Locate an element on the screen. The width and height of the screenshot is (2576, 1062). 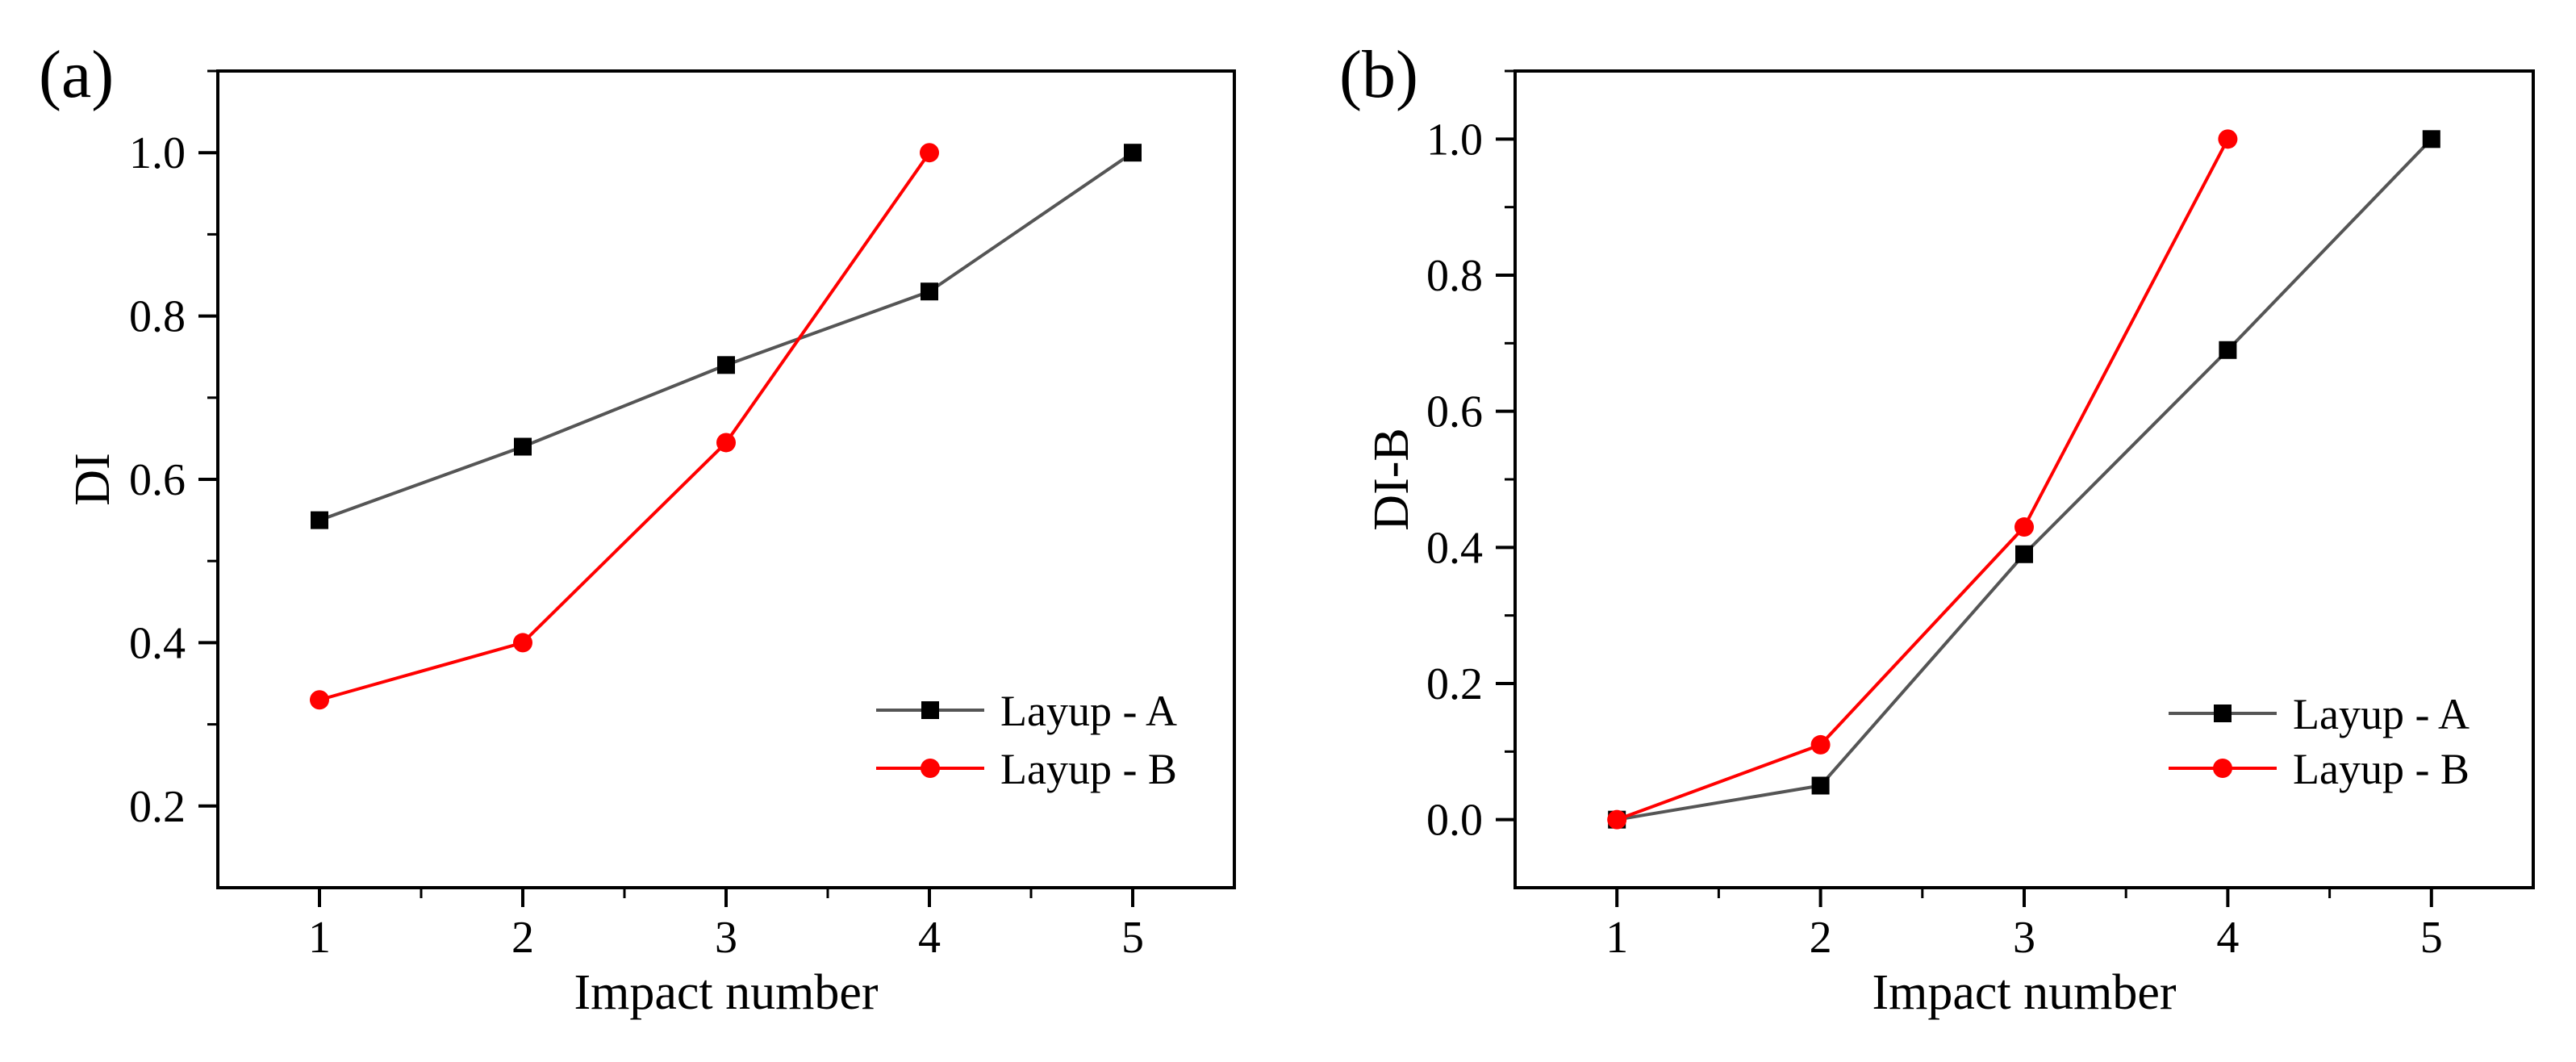
panel-label: (a) is located at coordinates (76, 74).